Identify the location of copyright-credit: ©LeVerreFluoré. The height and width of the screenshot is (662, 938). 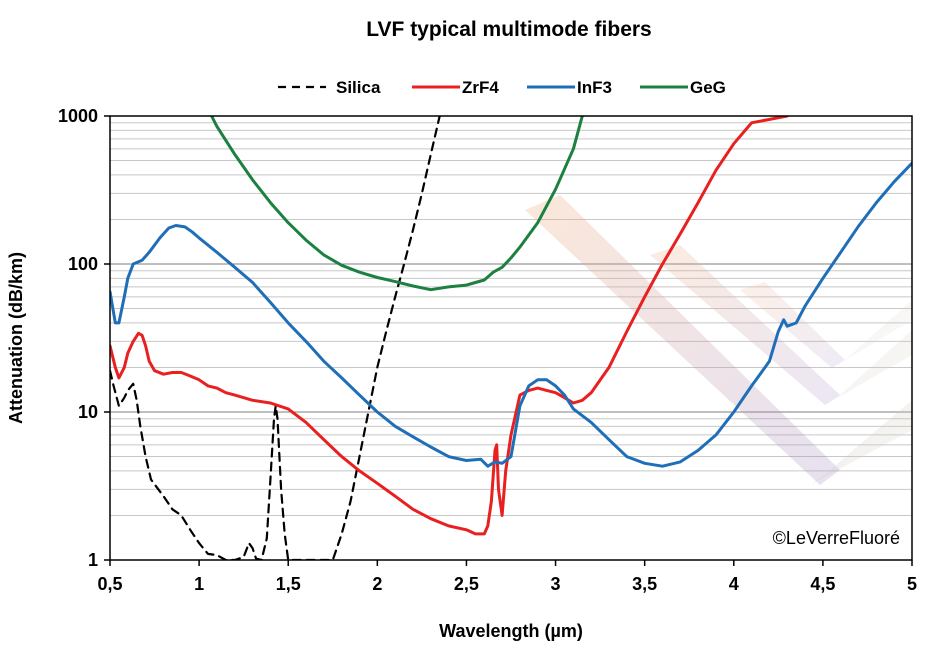
(836, 538).